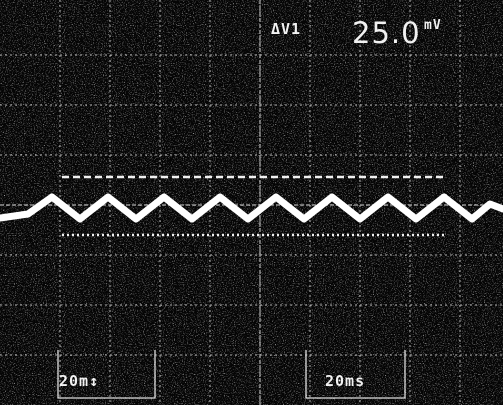 The width and height of the screenshot is (503, 405). I want to click on volts-per-division-readout: 20m↕, so click(79, 381).